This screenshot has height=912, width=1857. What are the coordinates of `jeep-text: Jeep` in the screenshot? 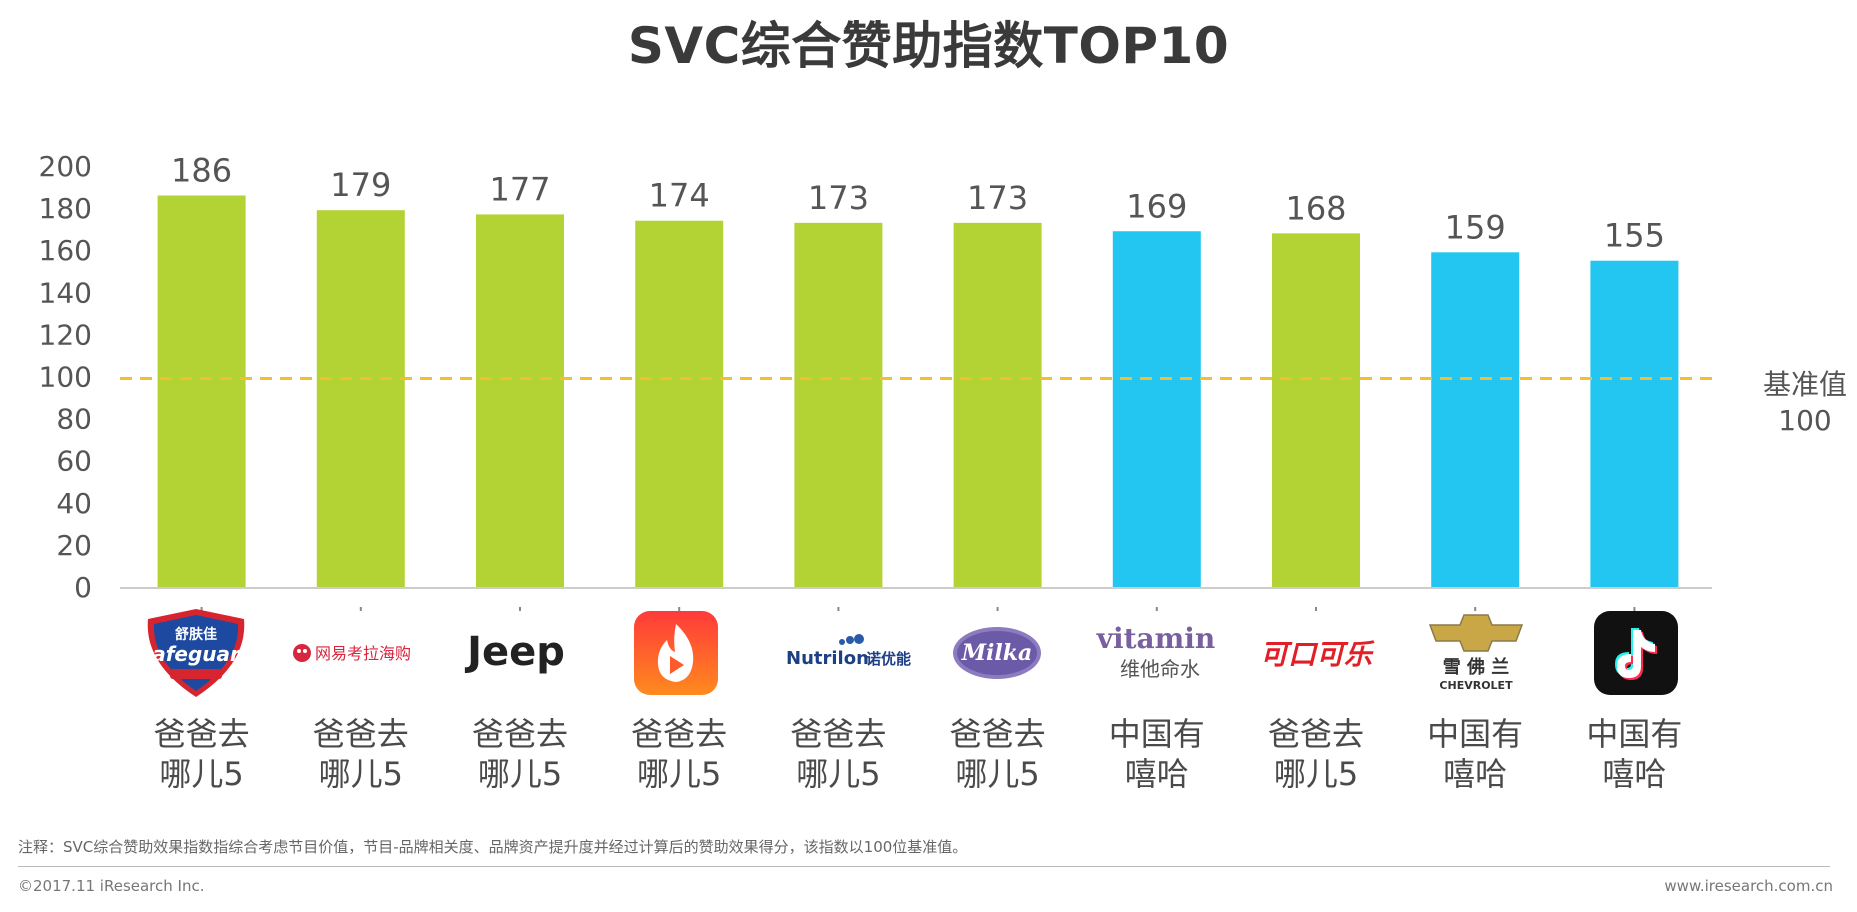 It's located at (514, 652).